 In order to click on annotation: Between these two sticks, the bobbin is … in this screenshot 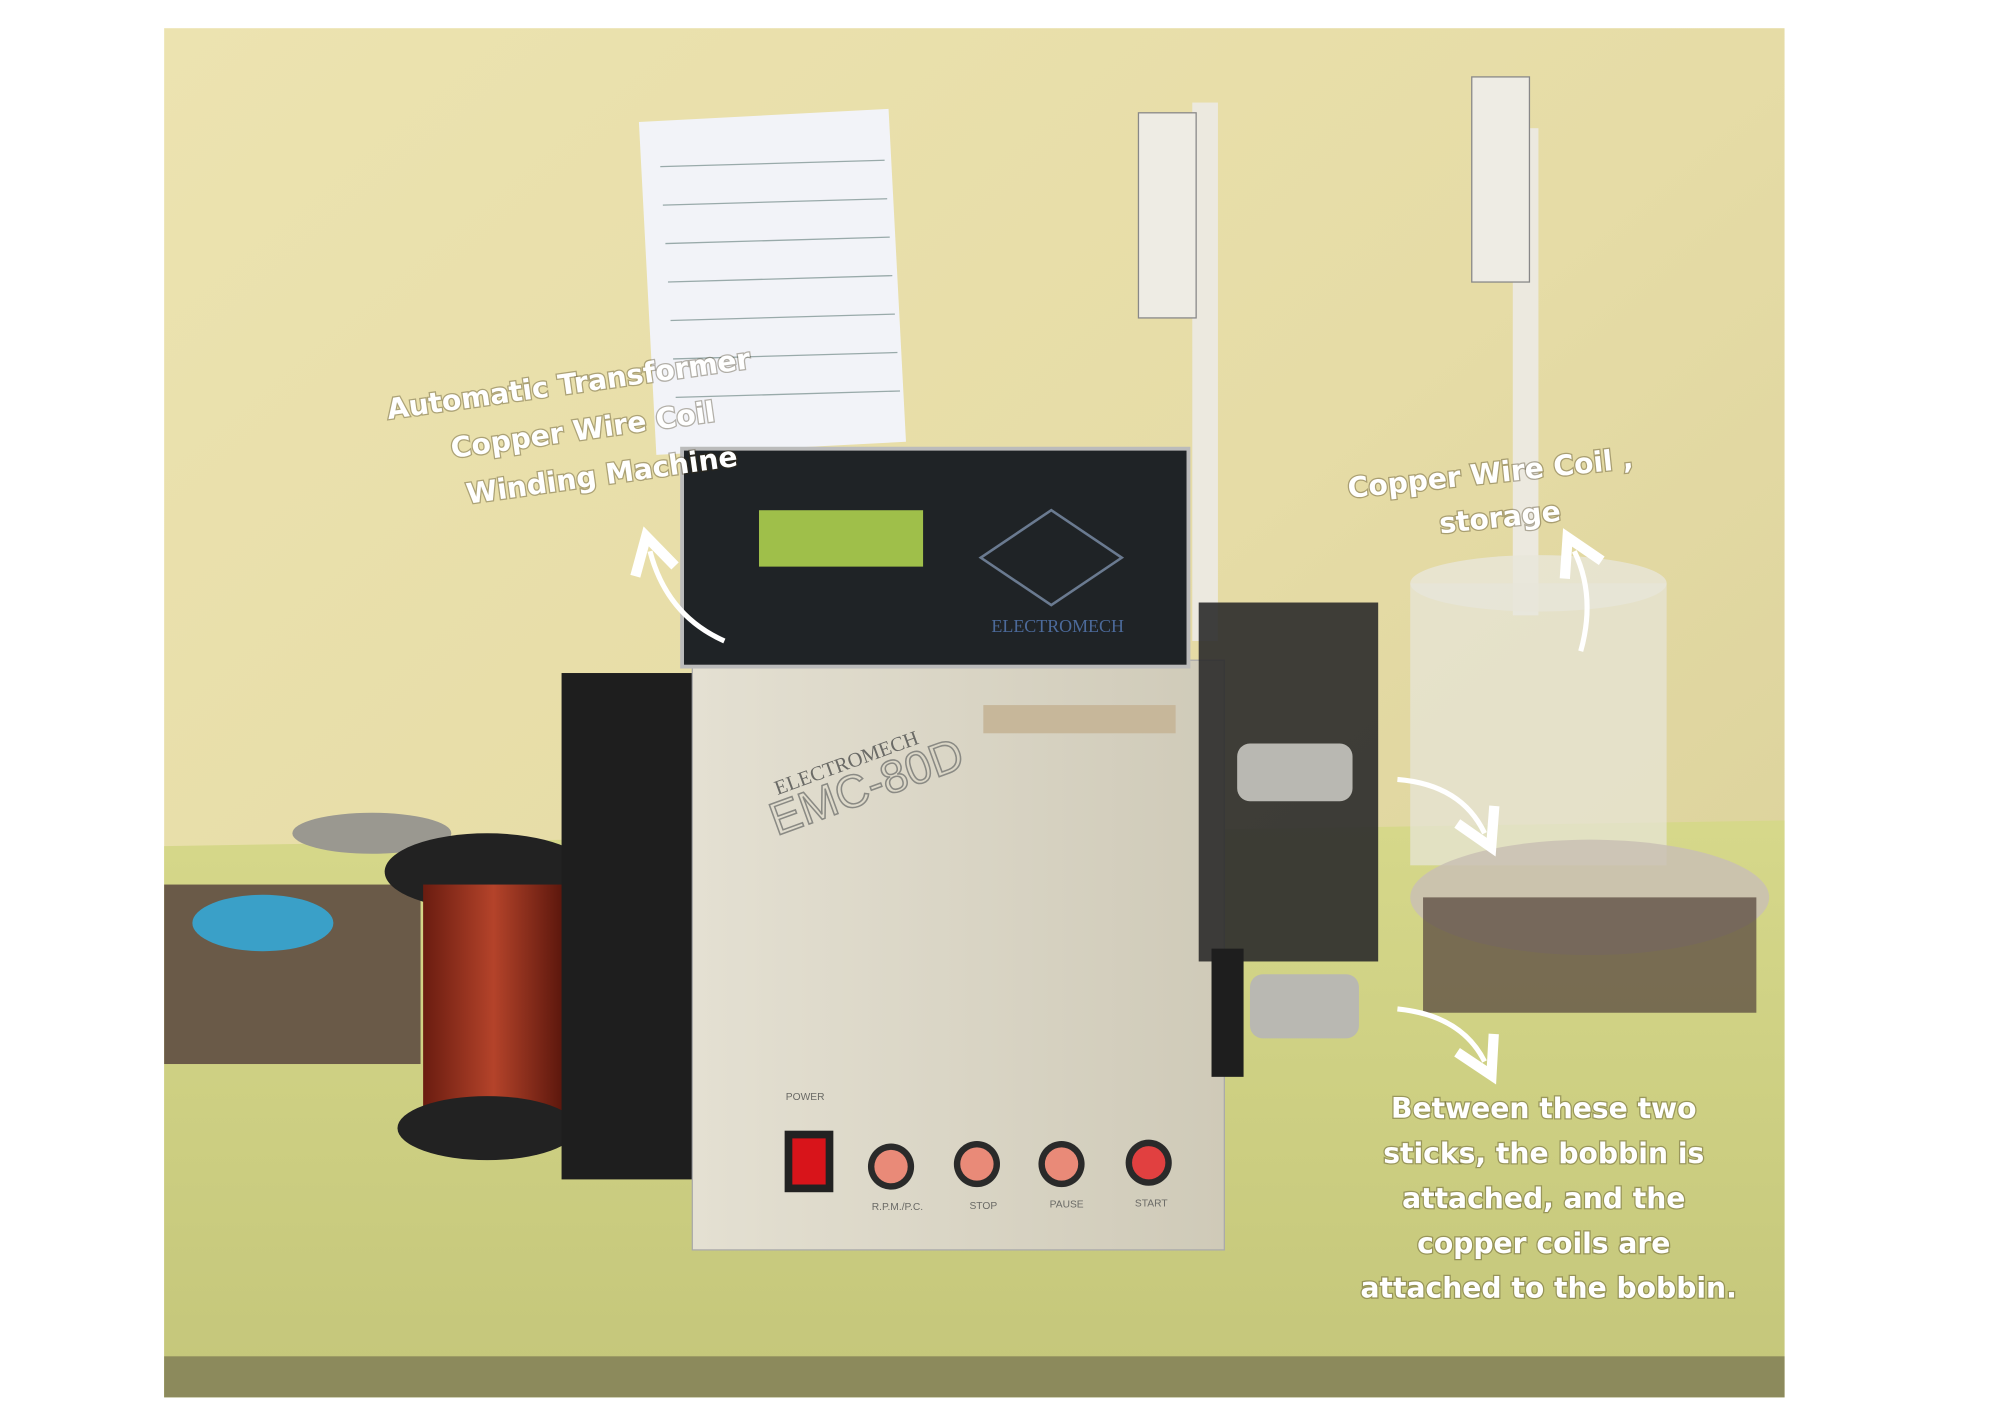, I will do `click(1549, 1198)`.